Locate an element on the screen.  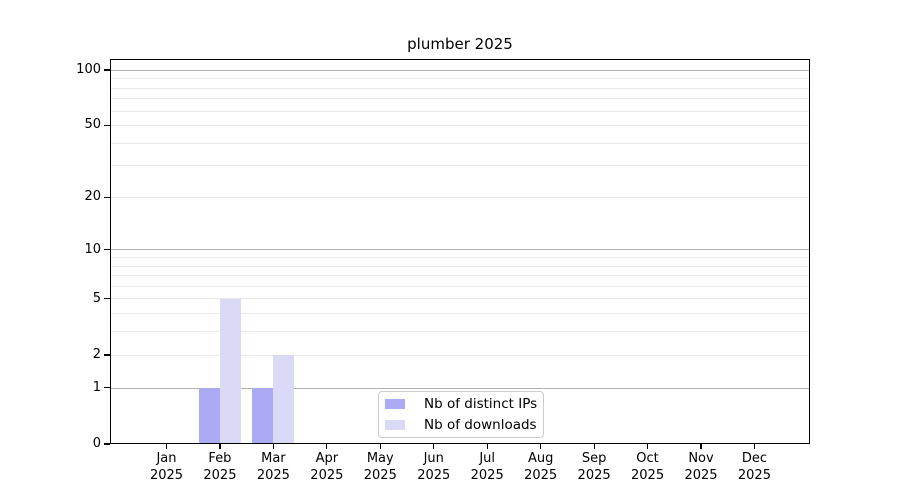
bar-mar-nb-of-distinct-ips is located at coordinates (263, 415).